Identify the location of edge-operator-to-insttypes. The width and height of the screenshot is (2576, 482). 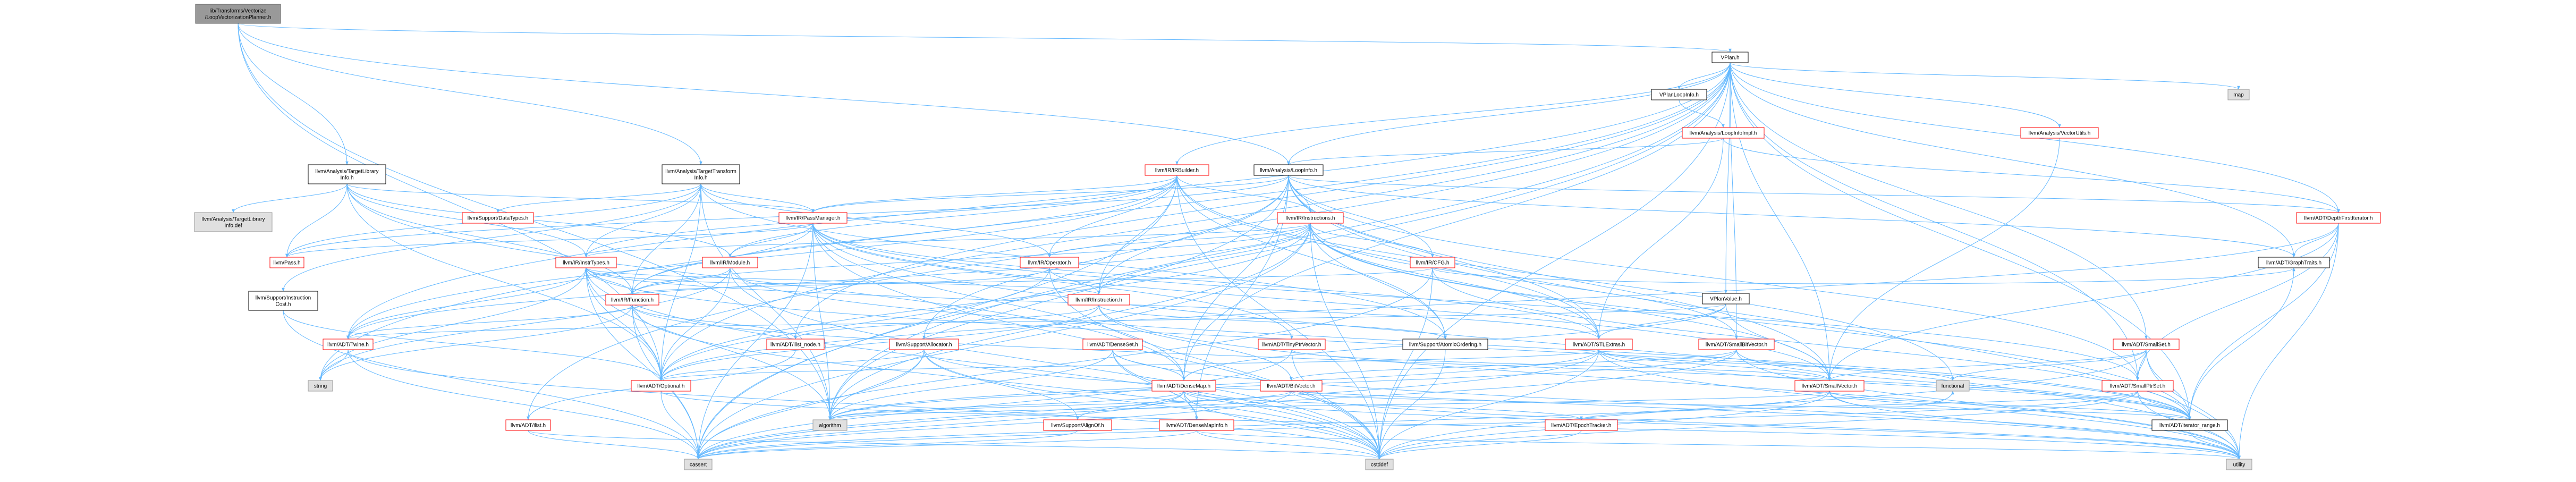
(817, 275).